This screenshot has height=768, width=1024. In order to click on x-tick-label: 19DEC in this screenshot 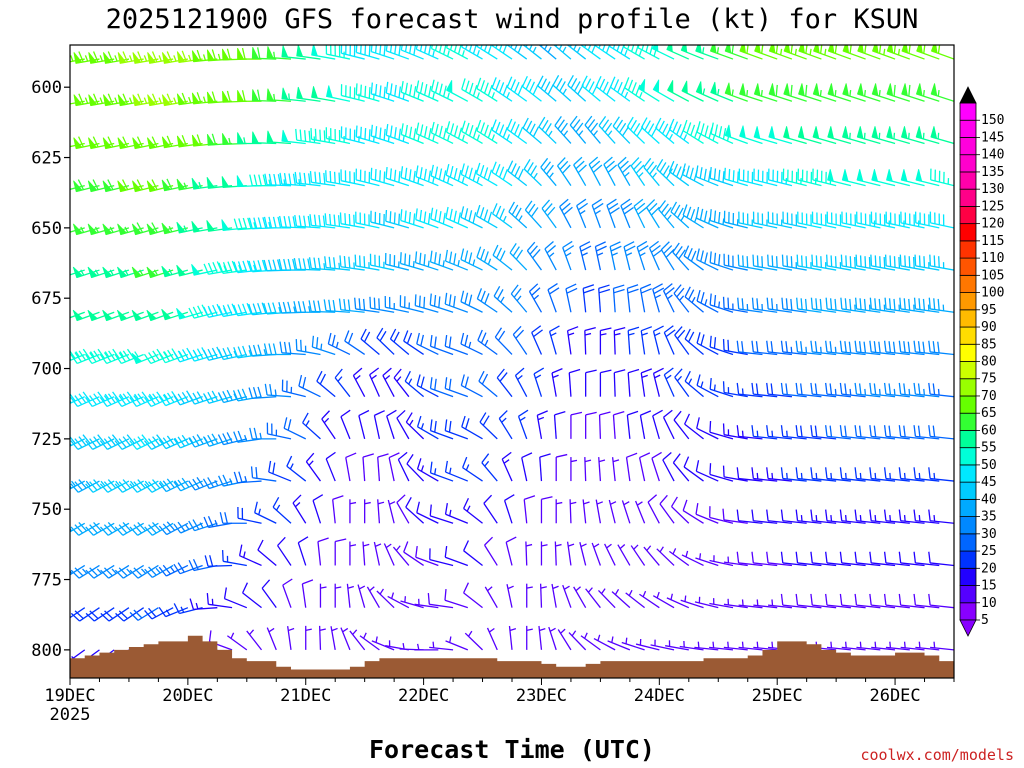, I will do `click(69, 696)`.